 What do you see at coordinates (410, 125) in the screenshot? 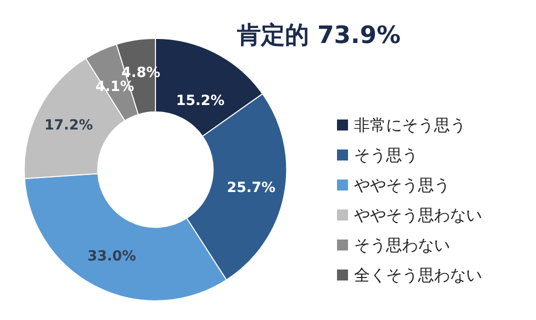
I see `legend-label: 非常にそう思う` at bounding box center [410, 125].